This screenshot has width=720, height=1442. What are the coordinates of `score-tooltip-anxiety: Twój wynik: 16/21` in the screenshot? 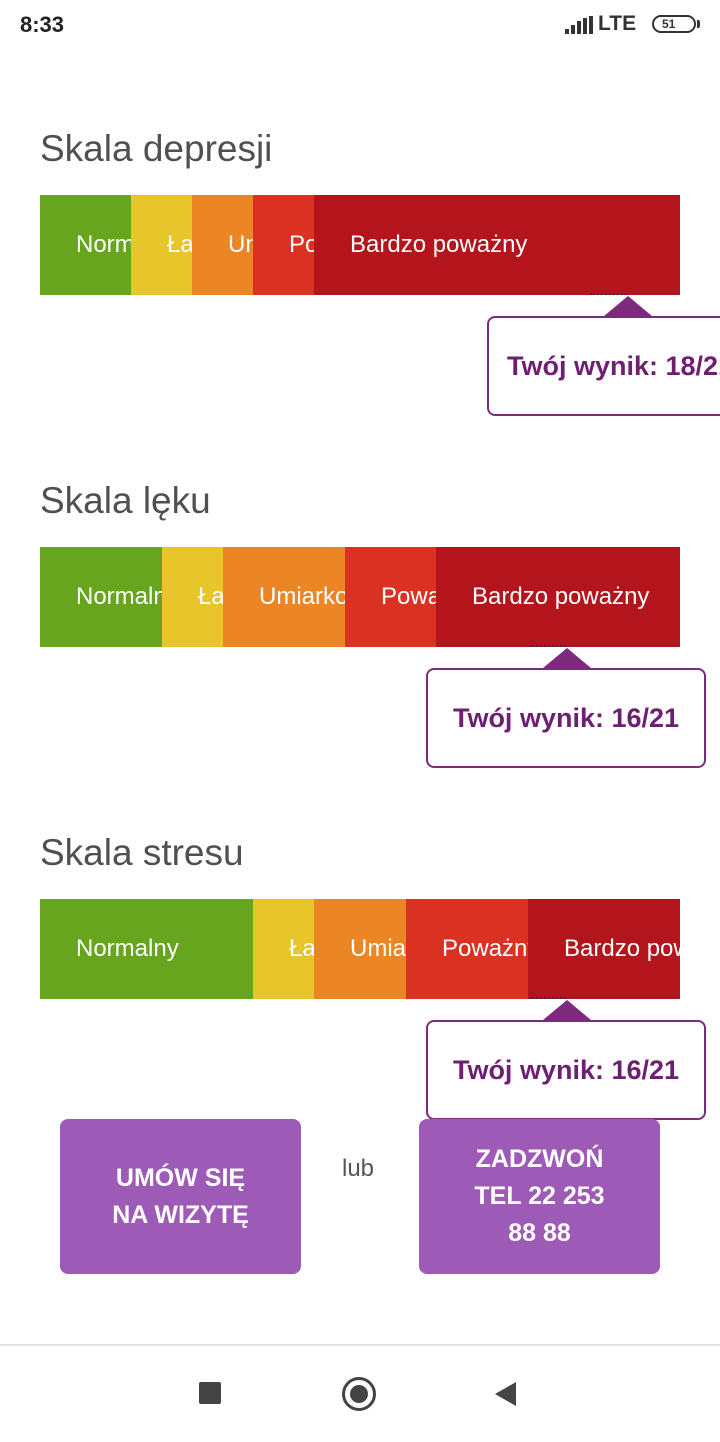 It's located at (566, 718).